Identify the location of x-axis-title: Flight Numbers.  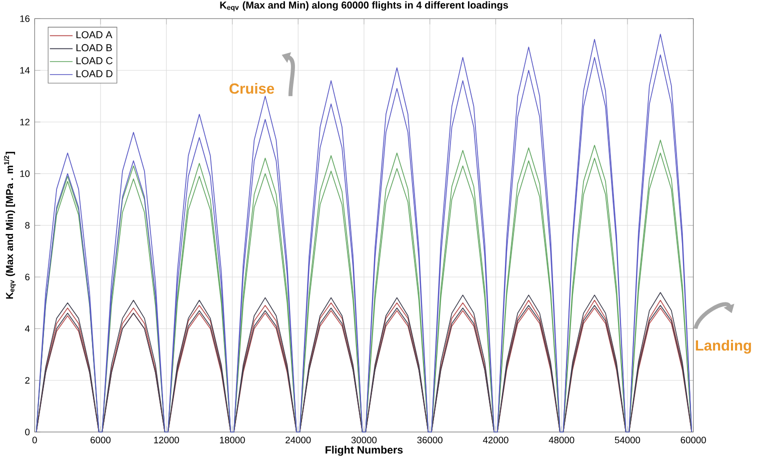
(364, 451).